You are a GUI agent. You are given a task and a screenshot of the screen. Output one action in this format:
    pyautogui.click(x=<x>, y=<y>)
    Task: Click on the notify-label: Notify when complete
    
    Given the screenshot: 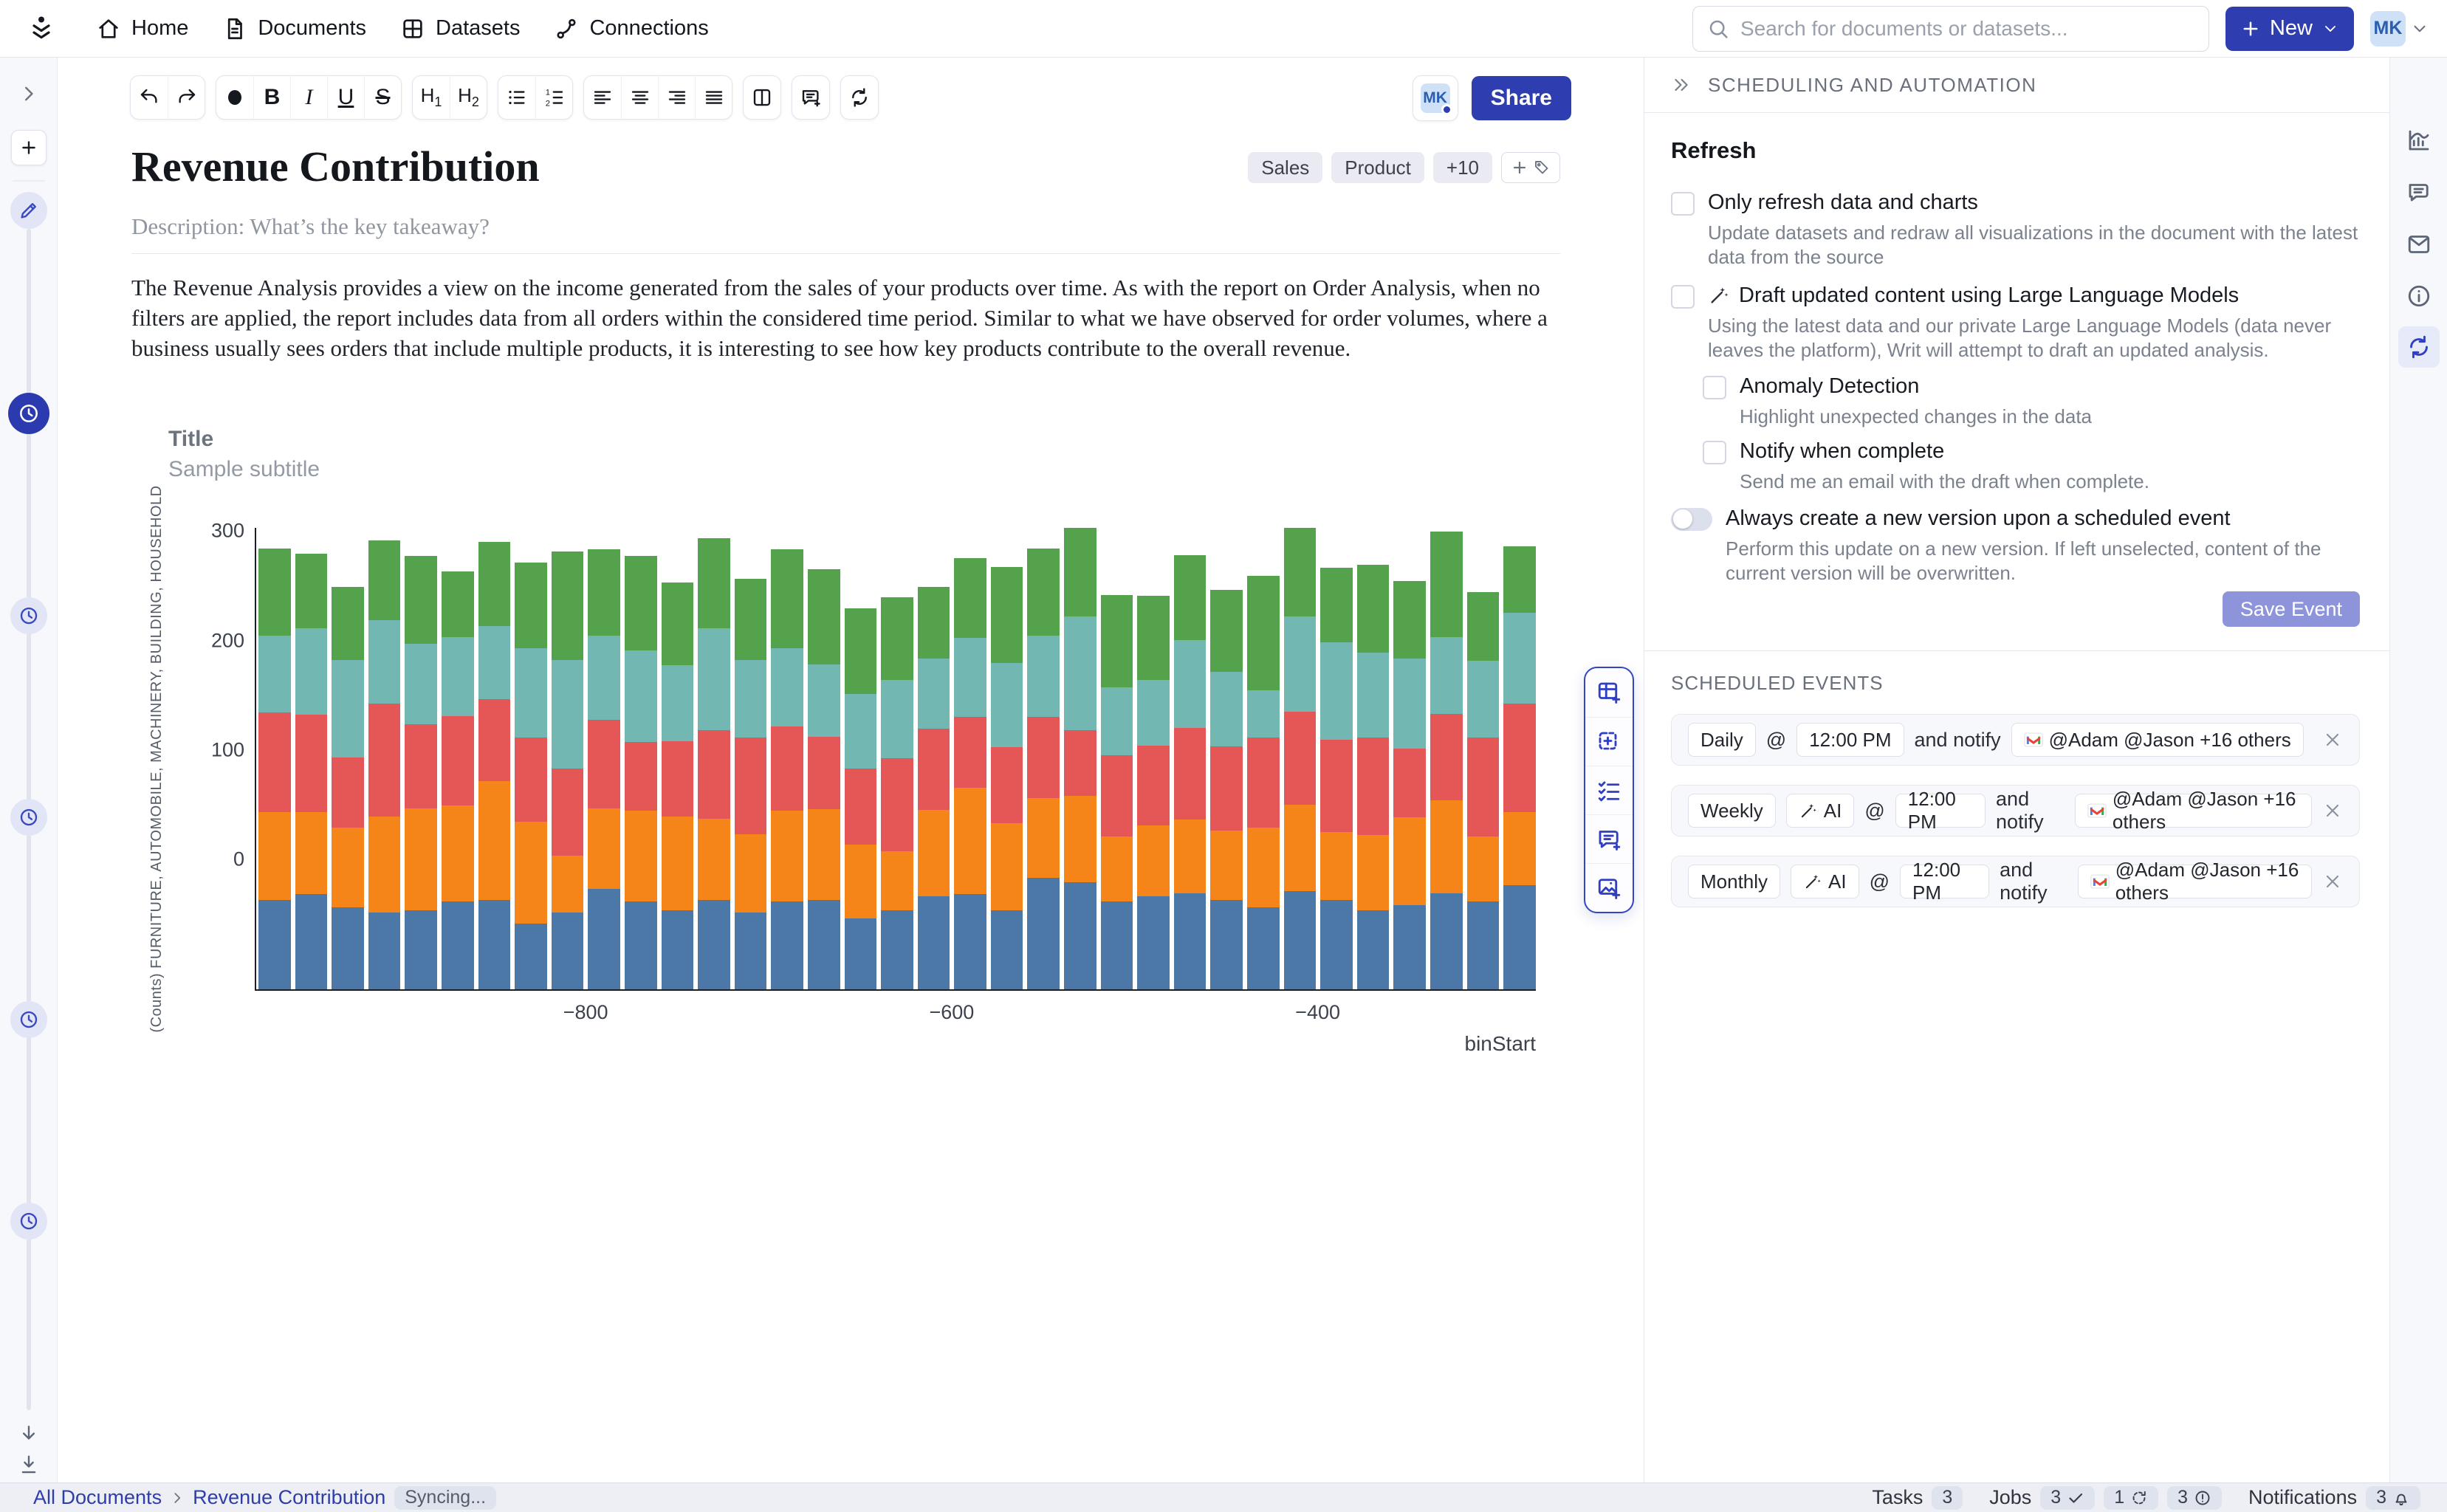 What is the action you would take?
    pyautogui.click(x=1842, y=451)
    